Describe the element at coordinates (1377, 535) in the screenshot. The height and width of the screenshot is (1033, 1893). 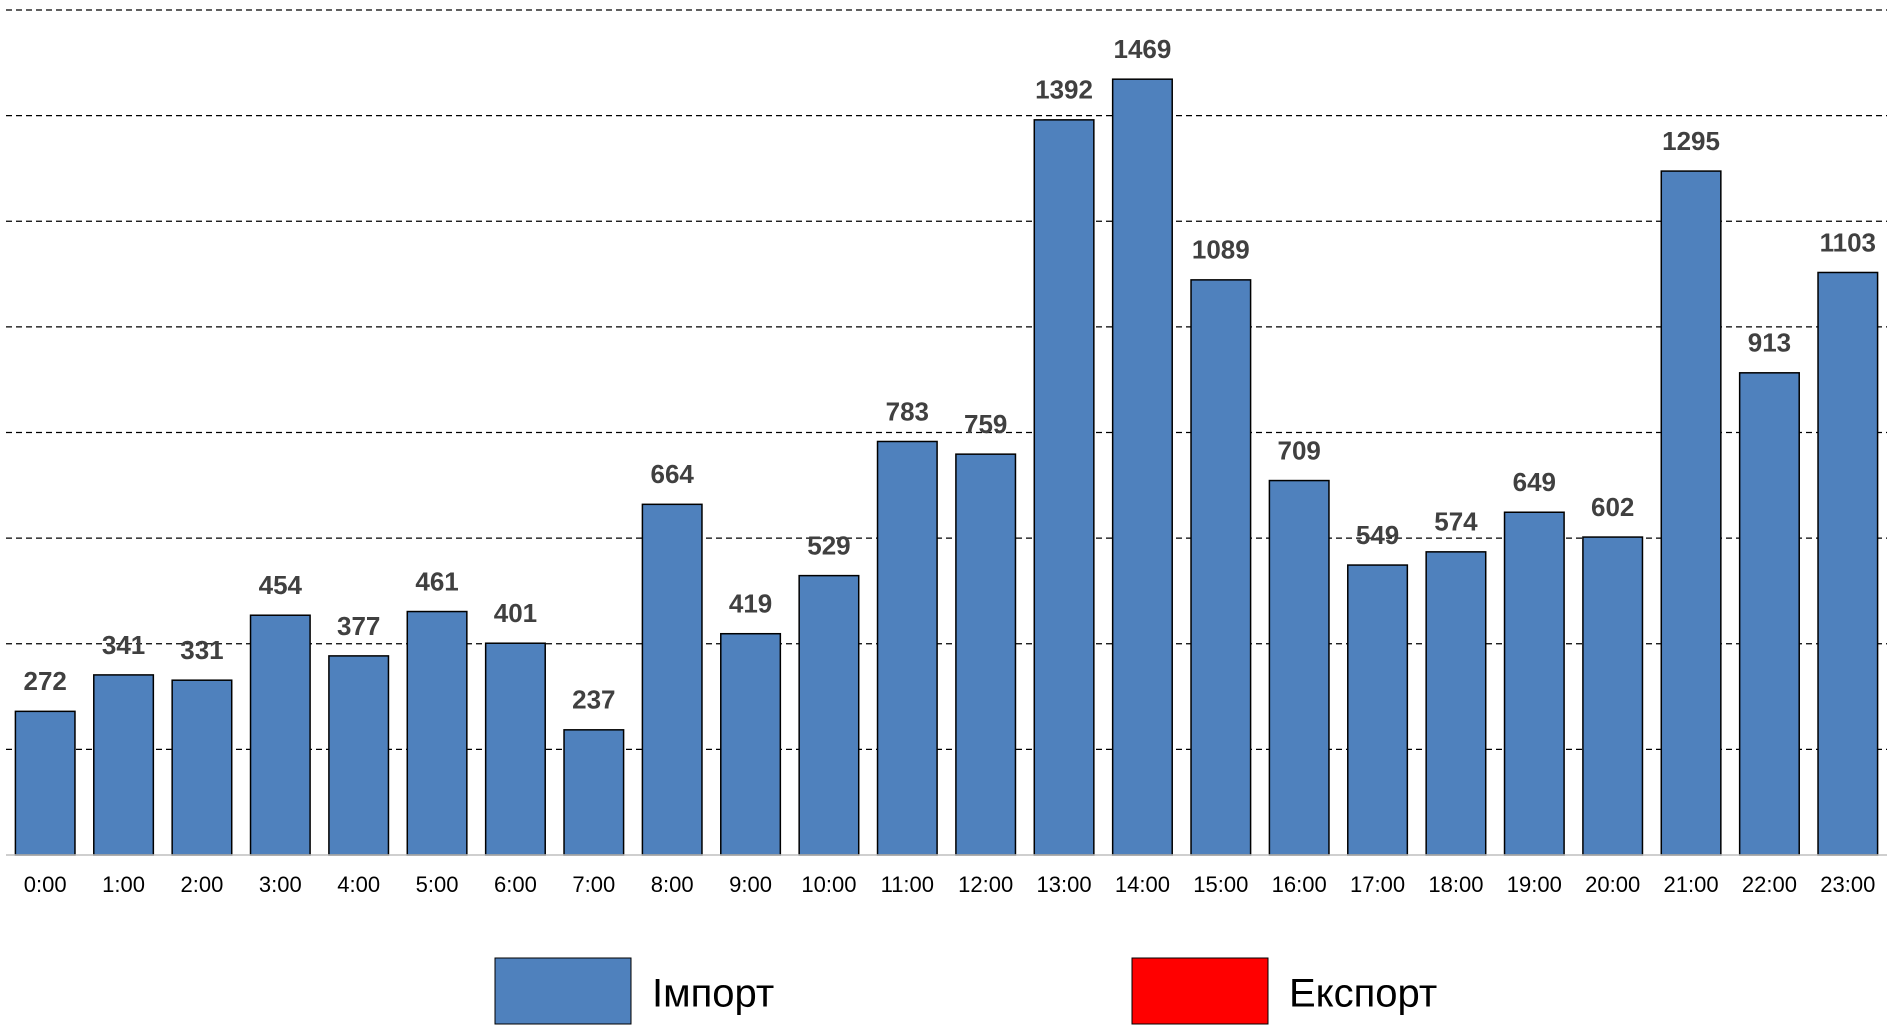
I see `value-label: 549` at that location.